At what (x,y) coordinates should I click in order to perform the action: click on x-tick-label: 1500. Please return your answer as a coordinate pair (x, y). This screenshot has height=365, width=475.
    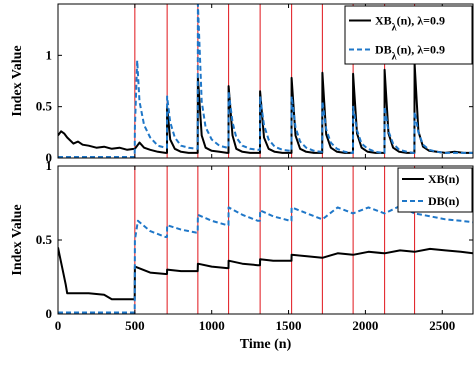
    Looking at the image, I should click on (289, 325).